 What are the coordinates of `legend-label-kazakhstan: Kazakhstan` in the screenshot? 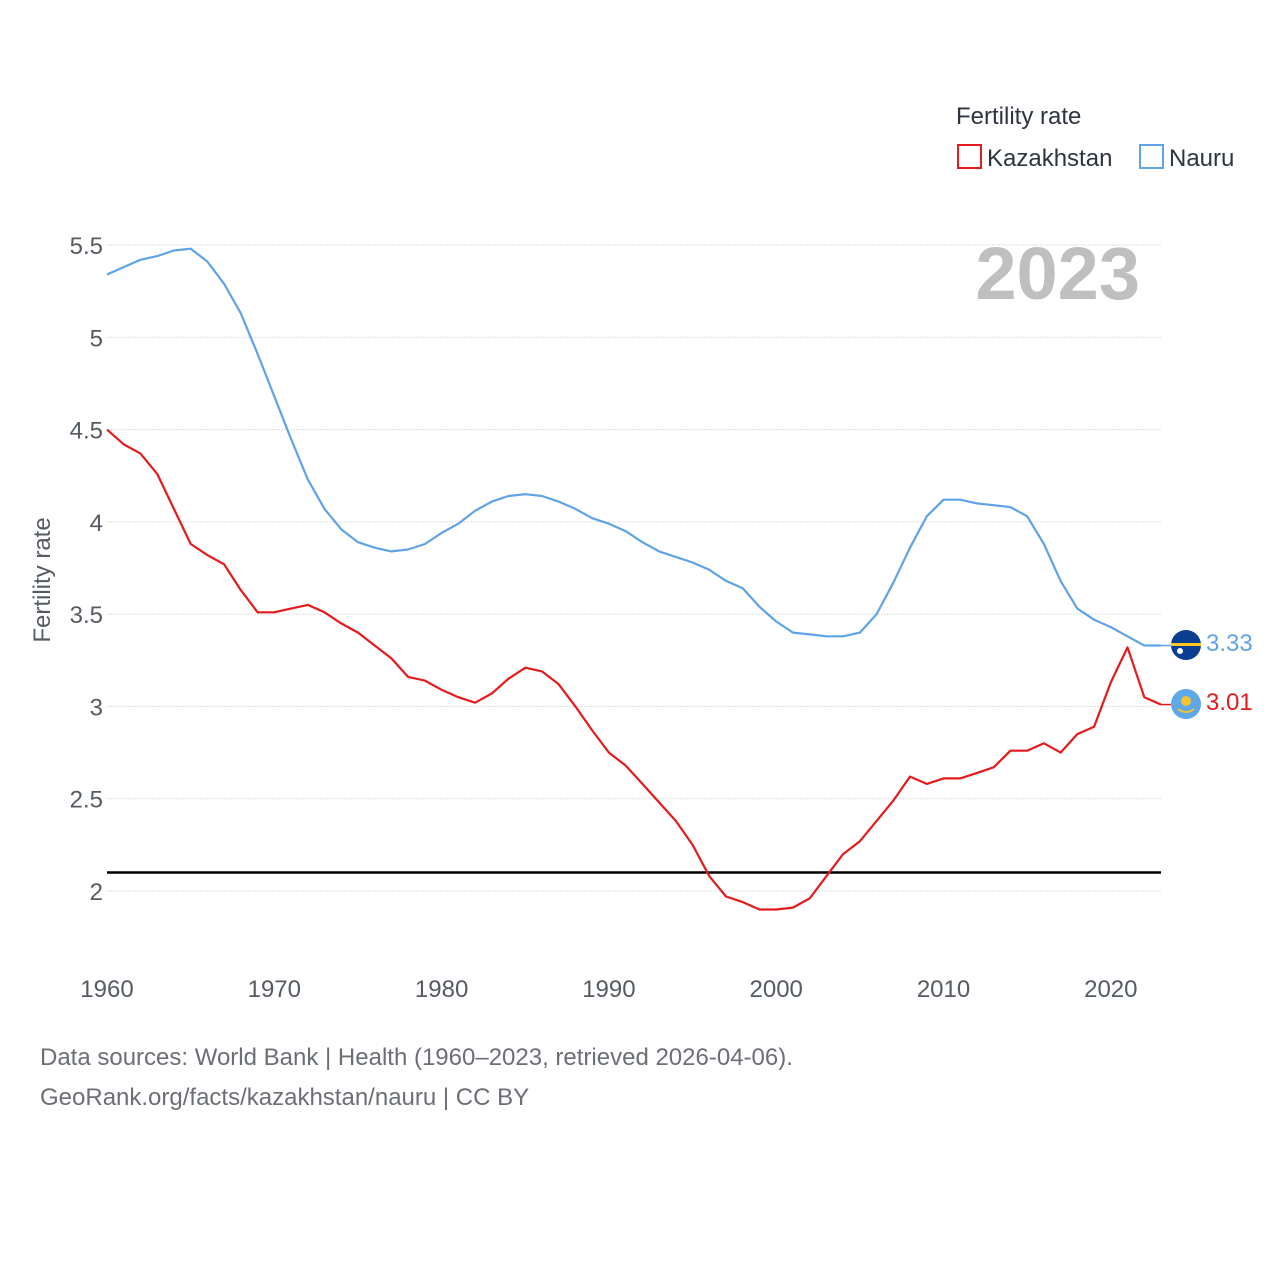 It's located at (1049, 158).